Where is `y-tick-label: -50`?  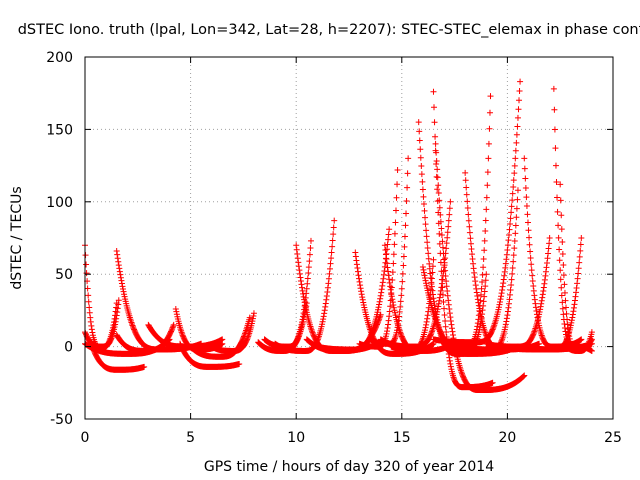 y-tick-label: -50 is located at coordinates (61, 420).